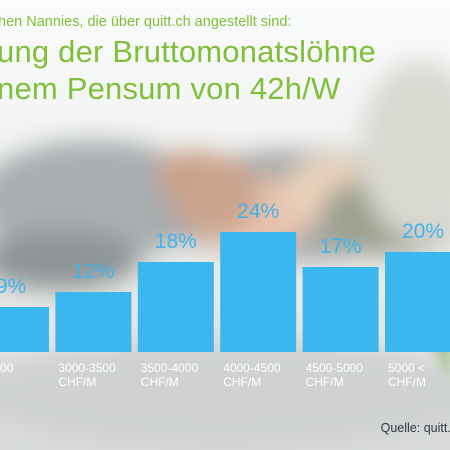 Image resolution: width=450 pixels, height=450 pixels. What do you see at coordinates (335, 368) in the screenshot?
I see `category-label-4-line-0: 4500-5000` at bounding box center [335, 368].